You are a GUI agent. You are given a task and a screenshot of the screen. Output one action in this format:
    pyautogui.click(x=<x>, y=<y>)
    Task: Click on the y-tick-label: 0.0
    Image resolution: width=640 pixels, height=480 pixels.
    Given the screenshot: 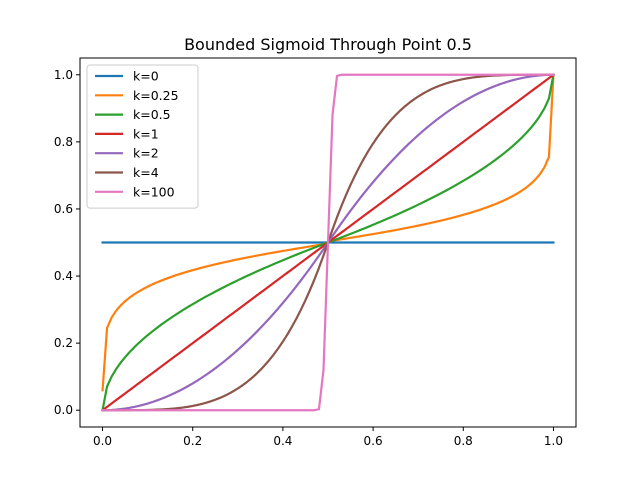 What is the action you would take?
    pyautogui.click(x=63, y=410)
    